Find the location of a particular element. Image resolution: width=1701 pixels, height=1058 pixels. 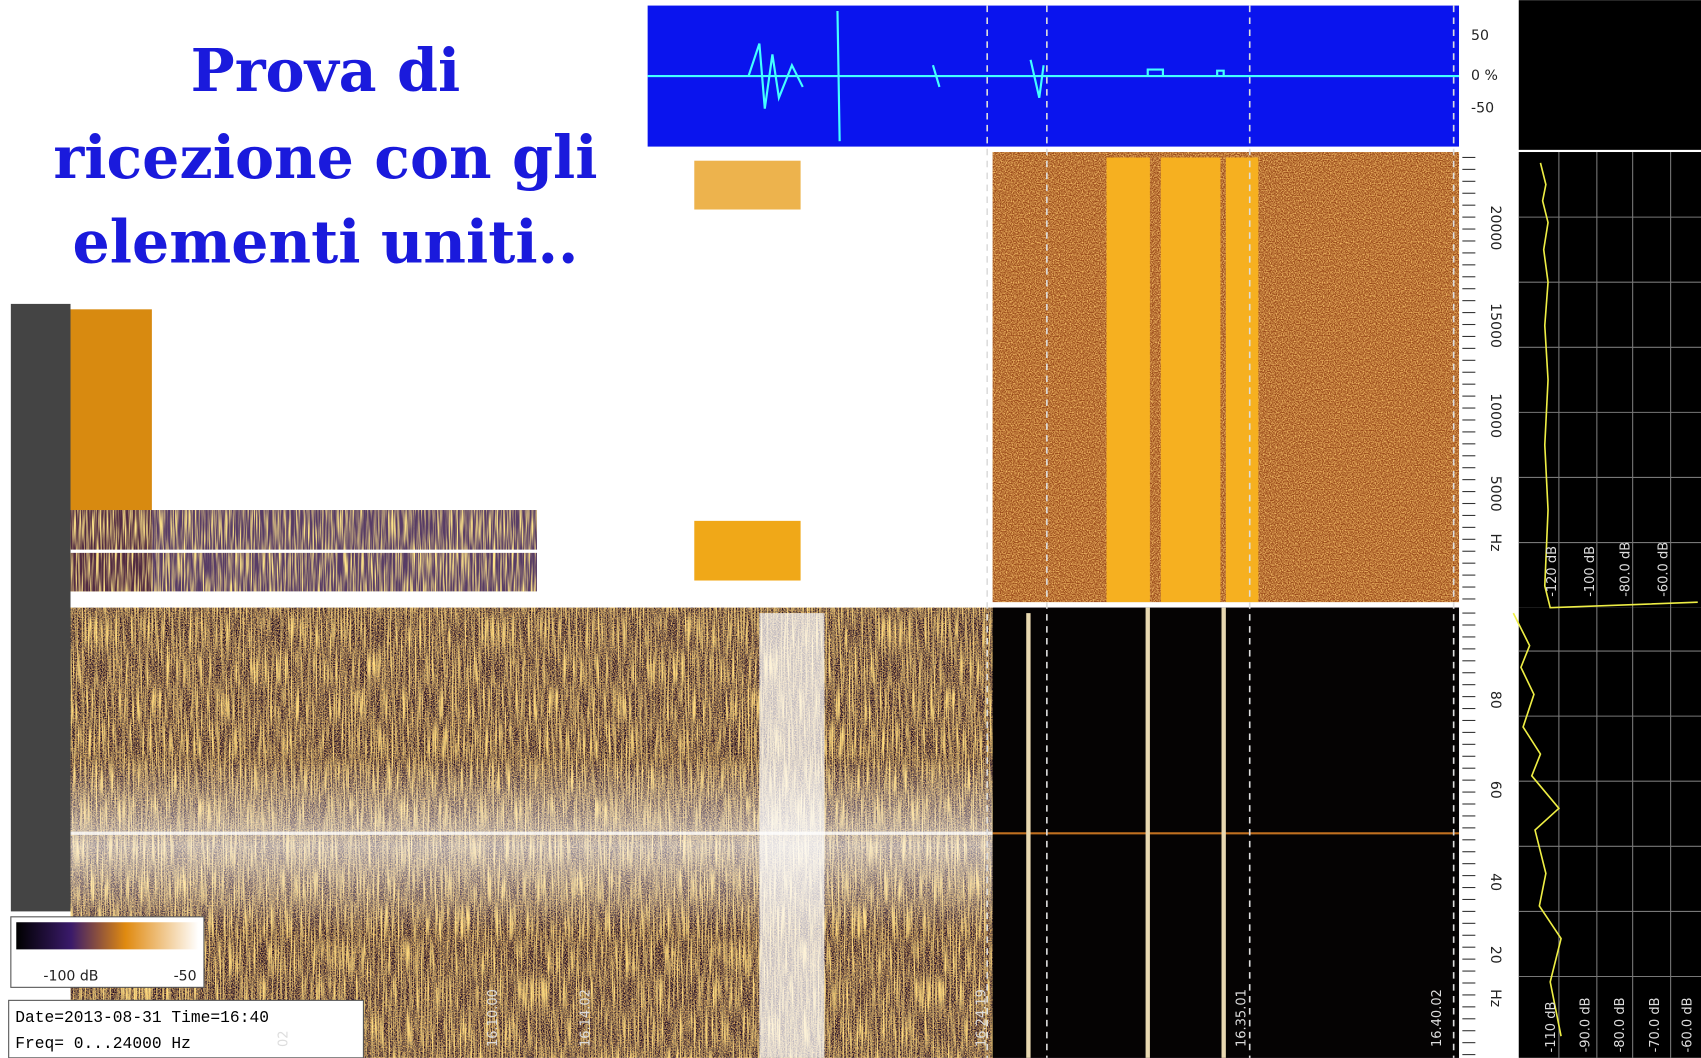

color-scale-bar is located at coordinates (107, 936).